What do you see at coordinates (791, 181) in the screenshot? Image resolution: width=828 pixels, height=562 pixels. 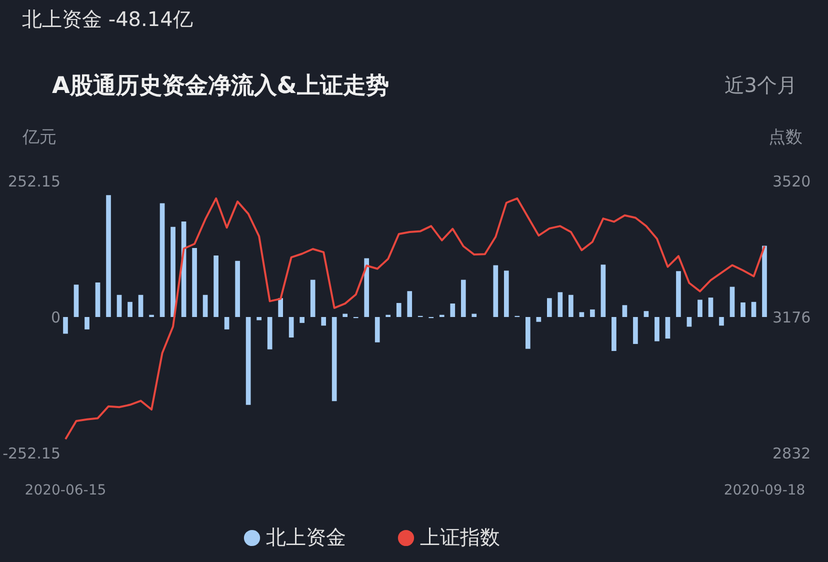 I see `y2-tick-label: 3520` at bounding box center [791, 181].